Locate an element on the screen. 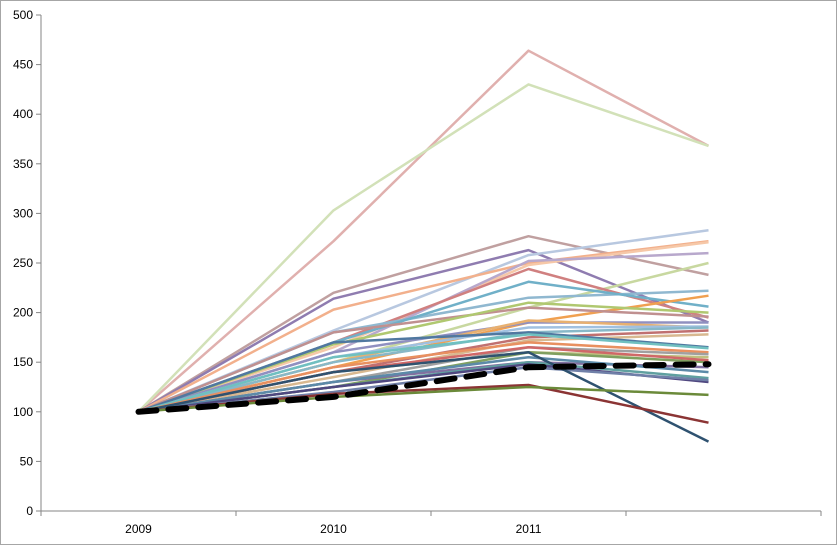 The width and height of the screenshot is (837, 545). y-tick-label: 500 is located at coordinates (23, 15).